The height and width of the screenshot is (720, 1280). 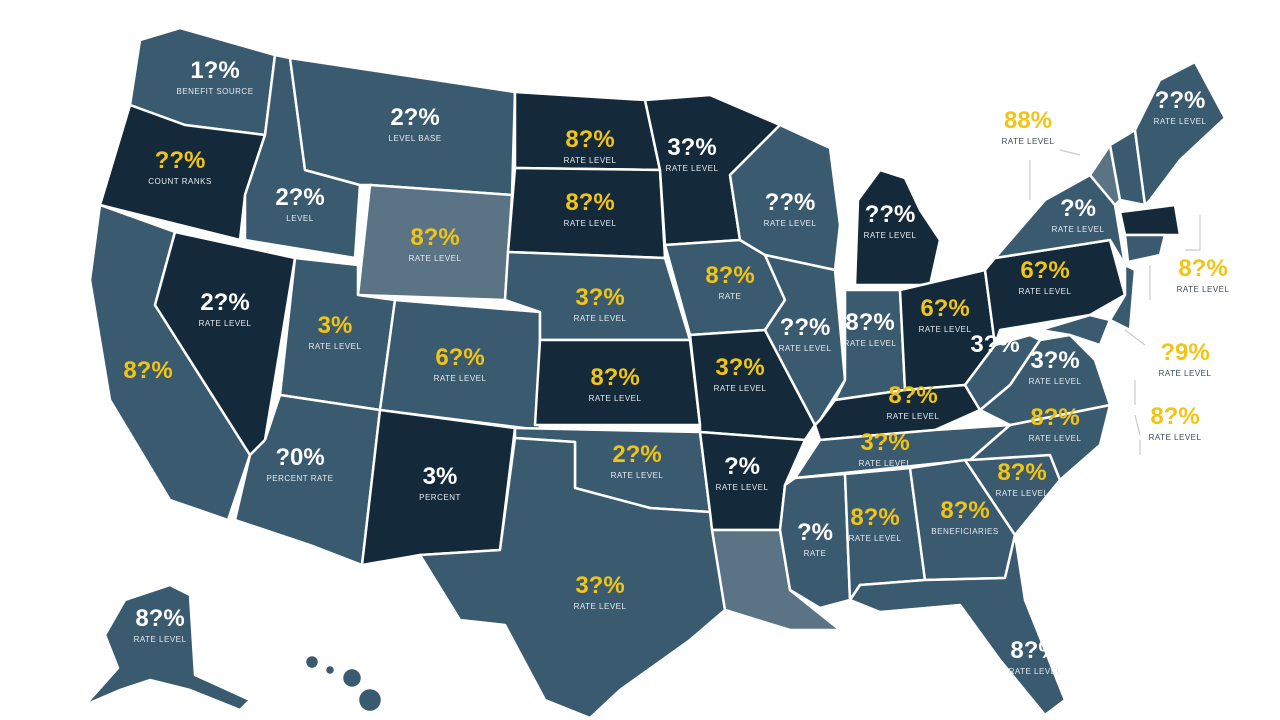 I want to click on sub-label-callout-ne-low1: RATE LEVEL, so click(x=1185, y=373).